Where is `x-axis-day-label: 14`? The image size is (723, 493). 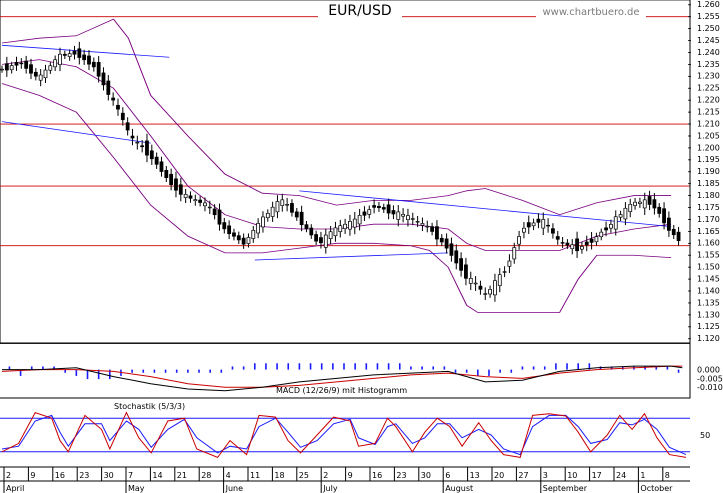 x-axis-day-label: 14 is located at coordinates (157, 475).